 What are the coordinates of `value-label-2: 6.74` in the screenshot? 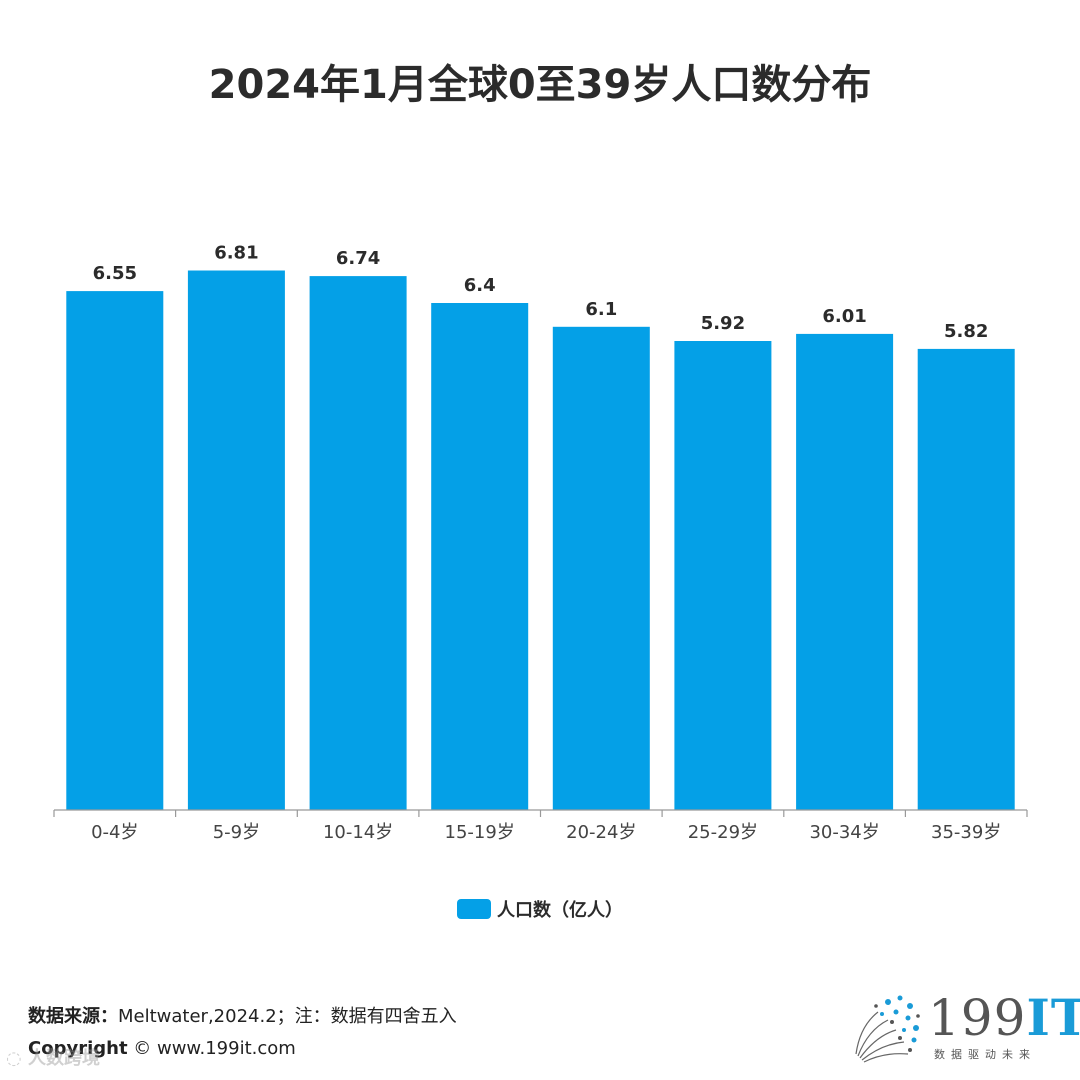 It's located at (358, 258).